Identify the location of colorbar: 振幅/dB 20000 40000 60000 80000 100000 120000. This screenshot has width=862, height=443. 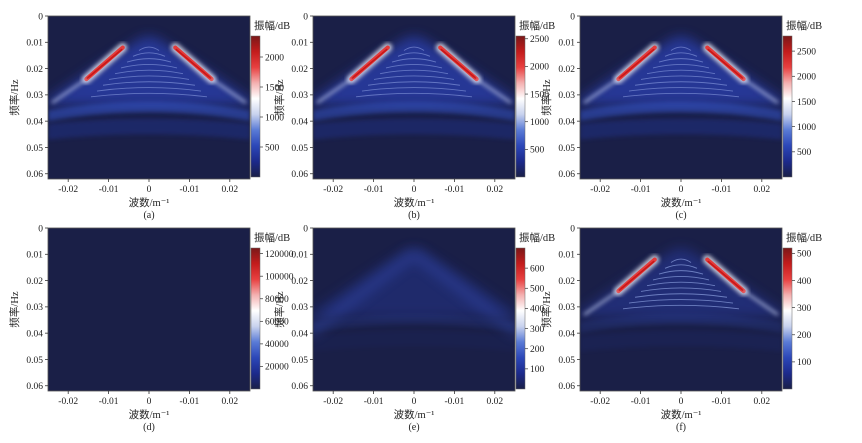
(272, 310).